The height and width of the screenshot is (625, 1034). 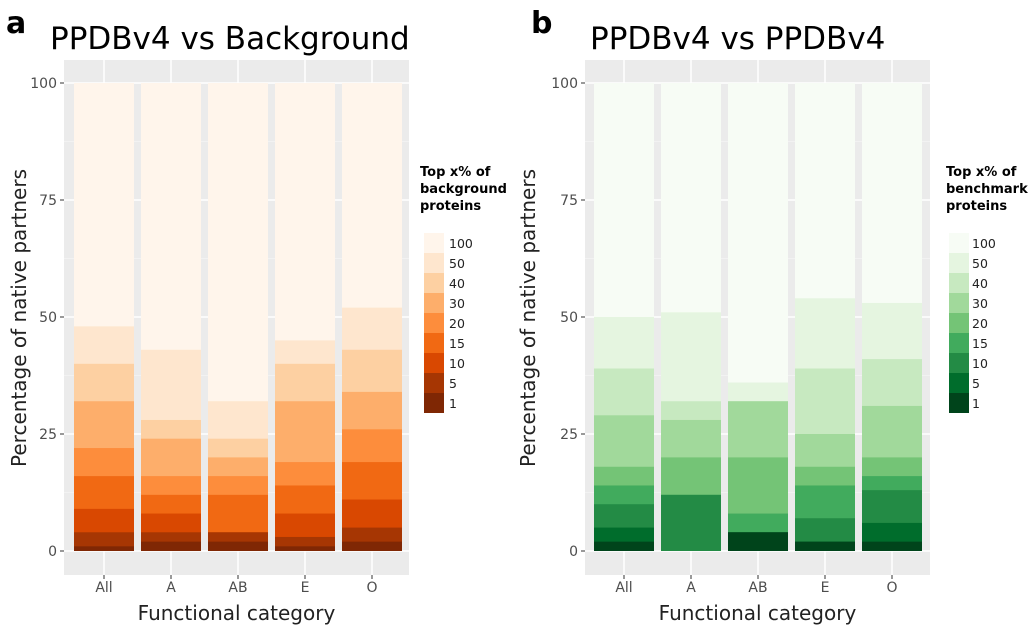 What do you see at coordinates (541, 23) in the screenshot?
I see `panel-letter: b` at bounding box center [541, 23].